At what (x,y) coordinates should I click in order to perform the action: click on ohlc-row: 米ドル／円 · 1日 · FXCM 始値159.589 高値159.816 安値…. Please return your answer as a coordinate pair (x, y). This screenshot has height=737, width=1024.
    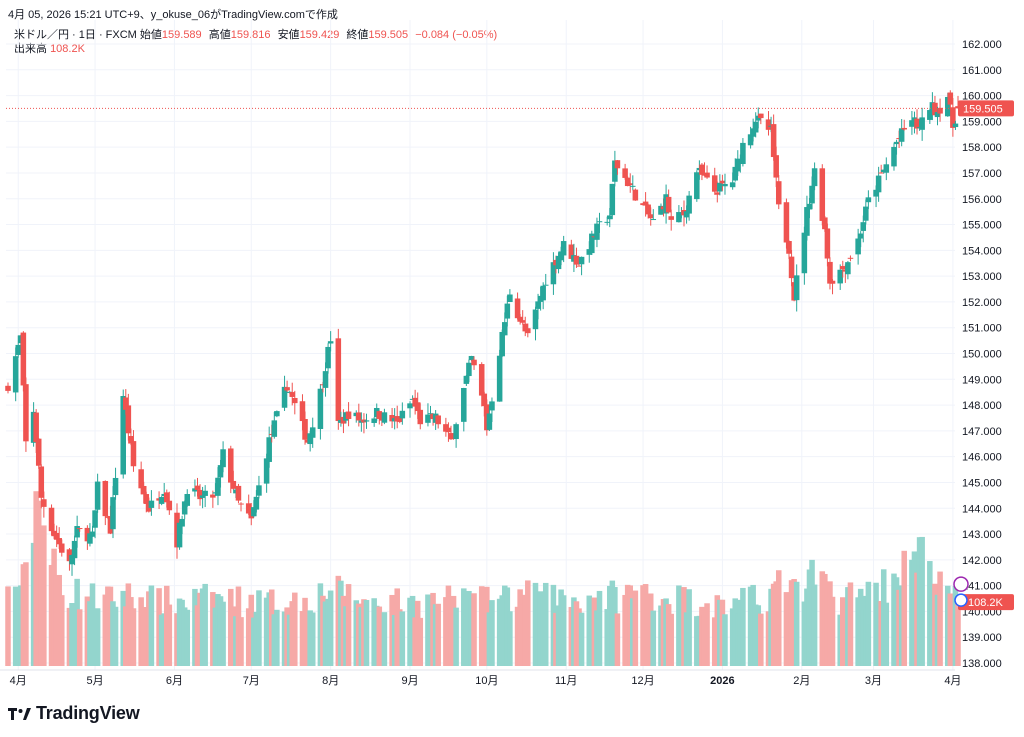
    Looking at the image, I should click on (257, 35).